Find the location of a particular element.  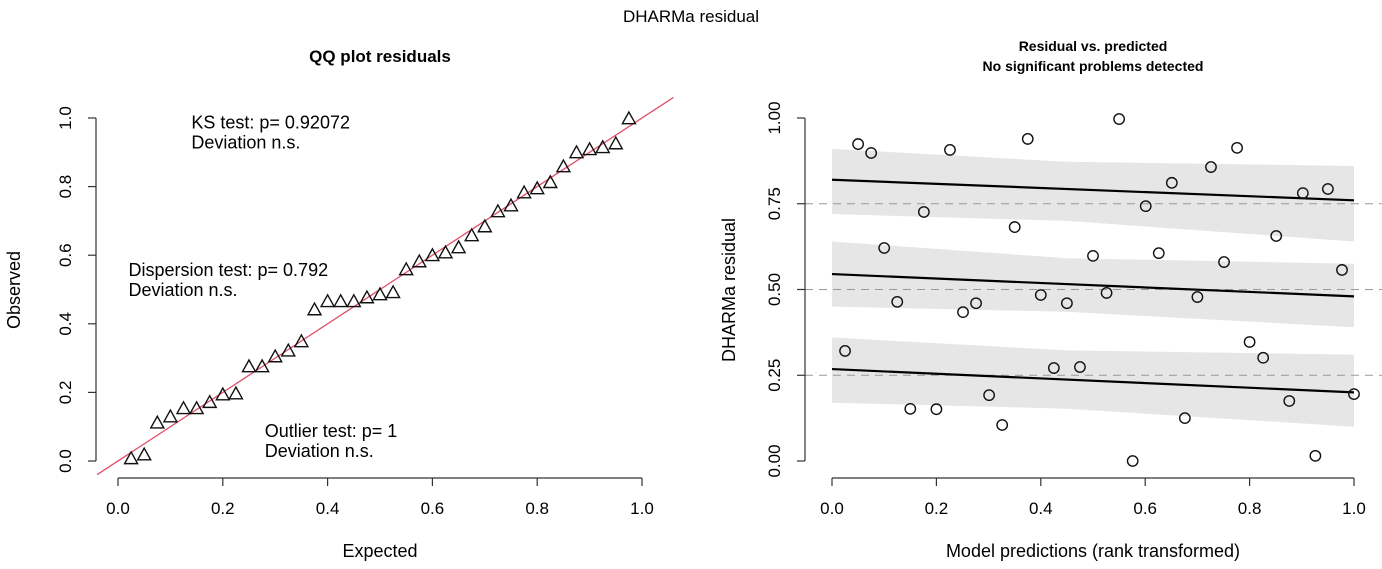

rp-x-tick-label: 0.4 is located at coordinates (1041, 508).